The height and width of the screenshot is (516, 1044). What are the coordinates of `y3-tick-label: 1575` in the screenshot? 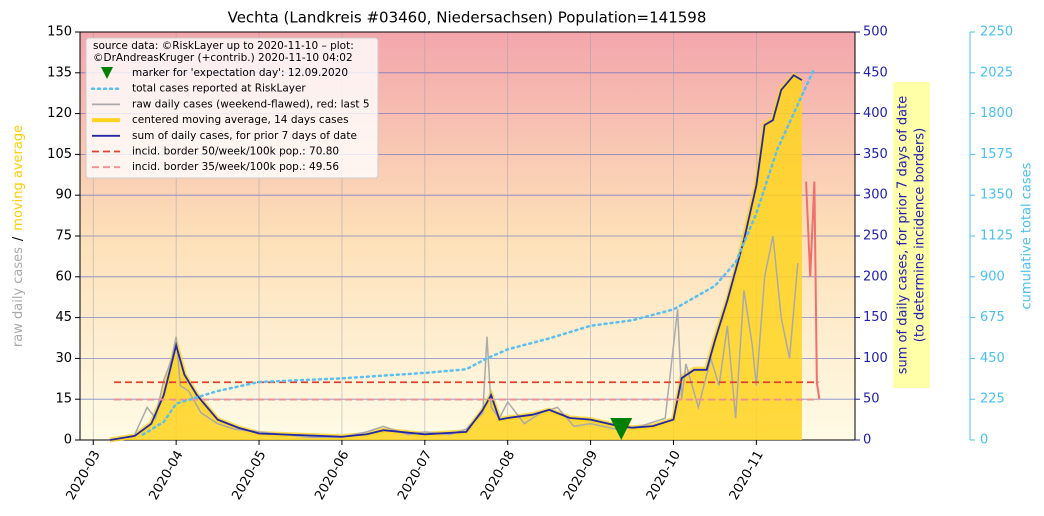 It's located at (996, 154).